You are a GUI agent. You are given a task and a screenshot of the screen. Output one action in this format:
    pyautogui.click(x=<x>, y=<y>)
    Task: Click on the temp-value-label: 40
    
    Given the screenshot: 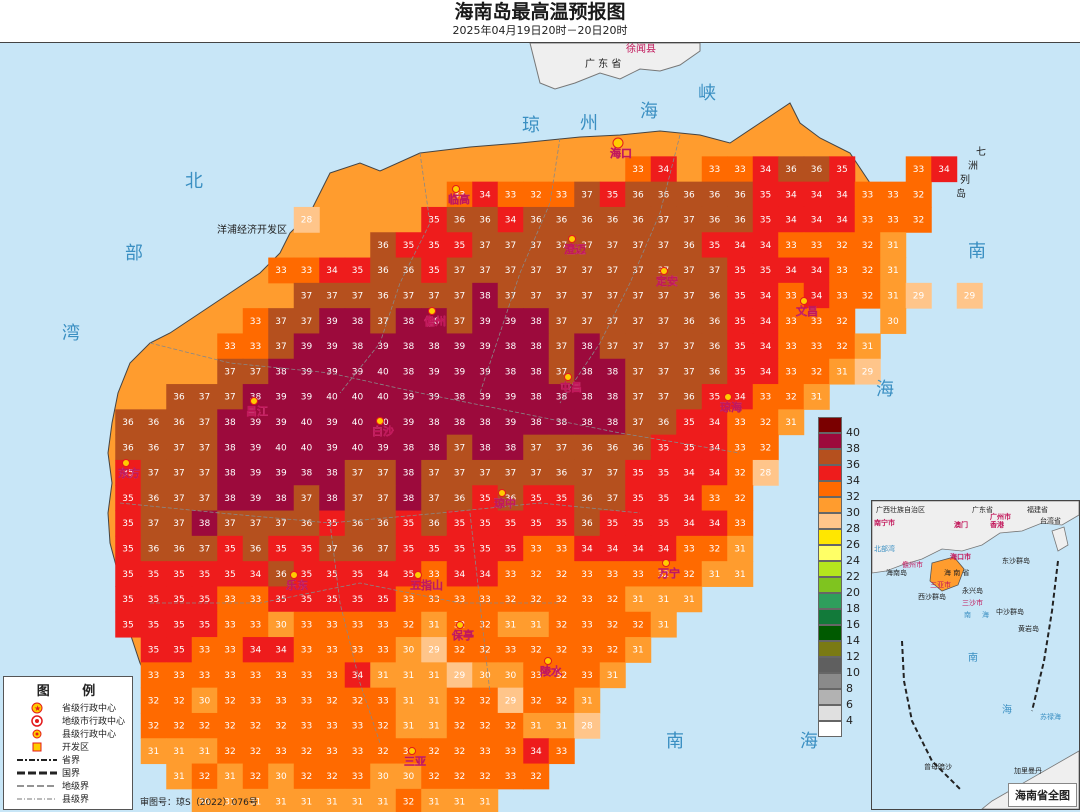 What is the action you would take?
    pyautogui.click(x=281, y=448)
    